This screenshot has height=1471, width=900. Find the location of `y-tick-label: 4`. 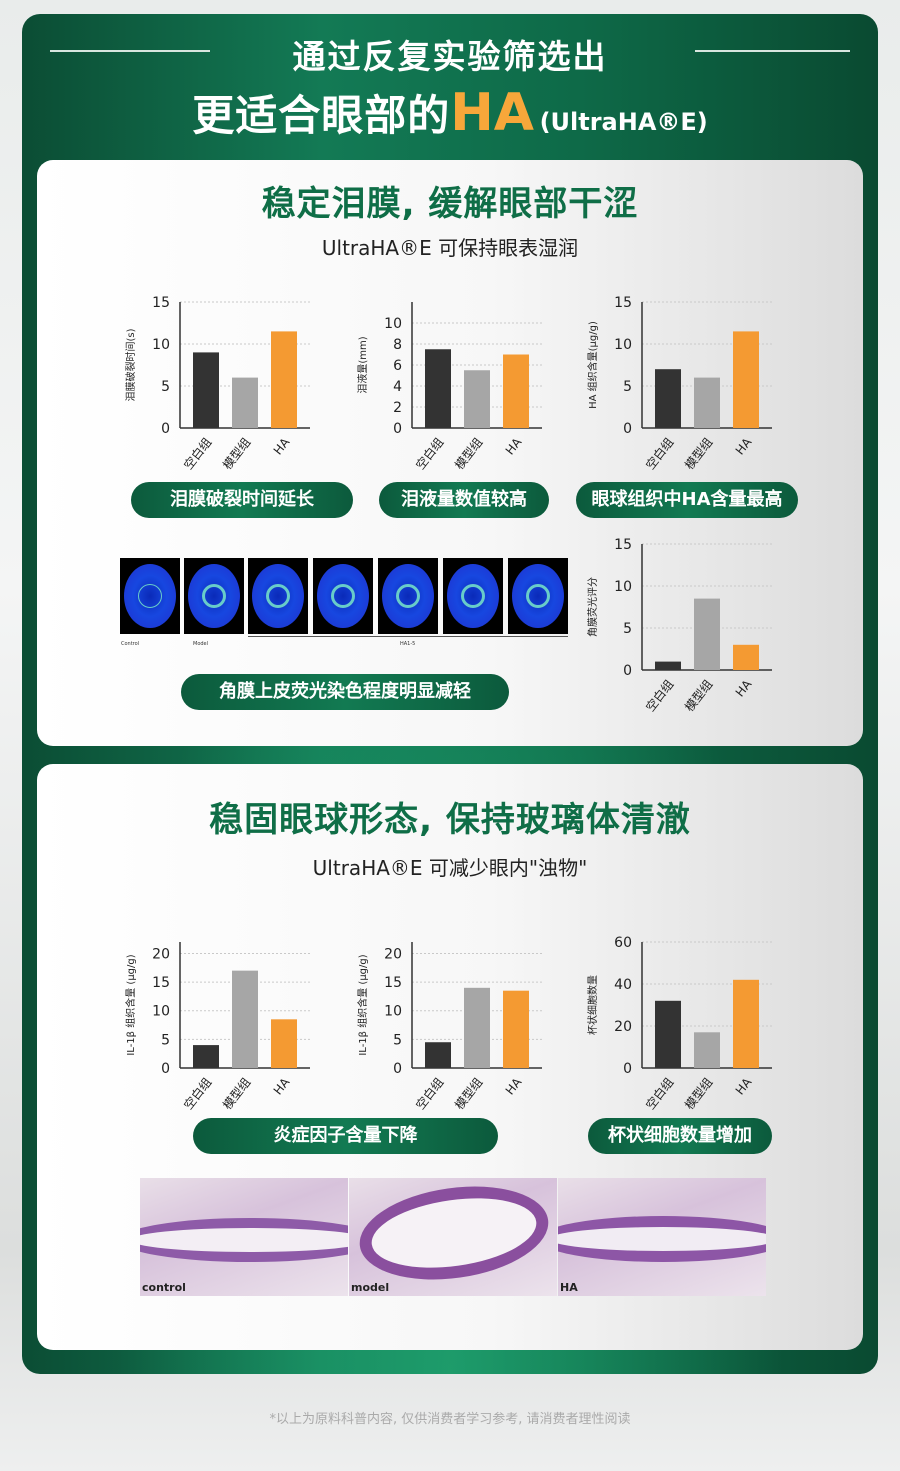

y-tick-label: 4 is located at coordinates (397, 387).